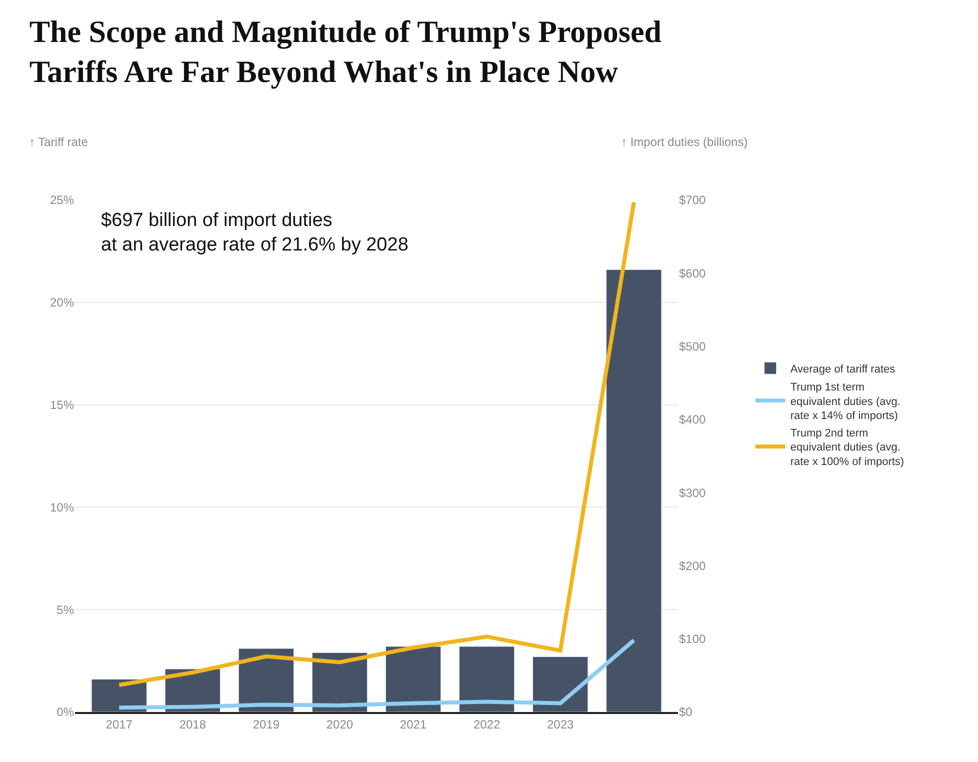  I want to click on annotation: $697 billion of import duties at an average rate of 21.6% by 2028, so click(254, 233).